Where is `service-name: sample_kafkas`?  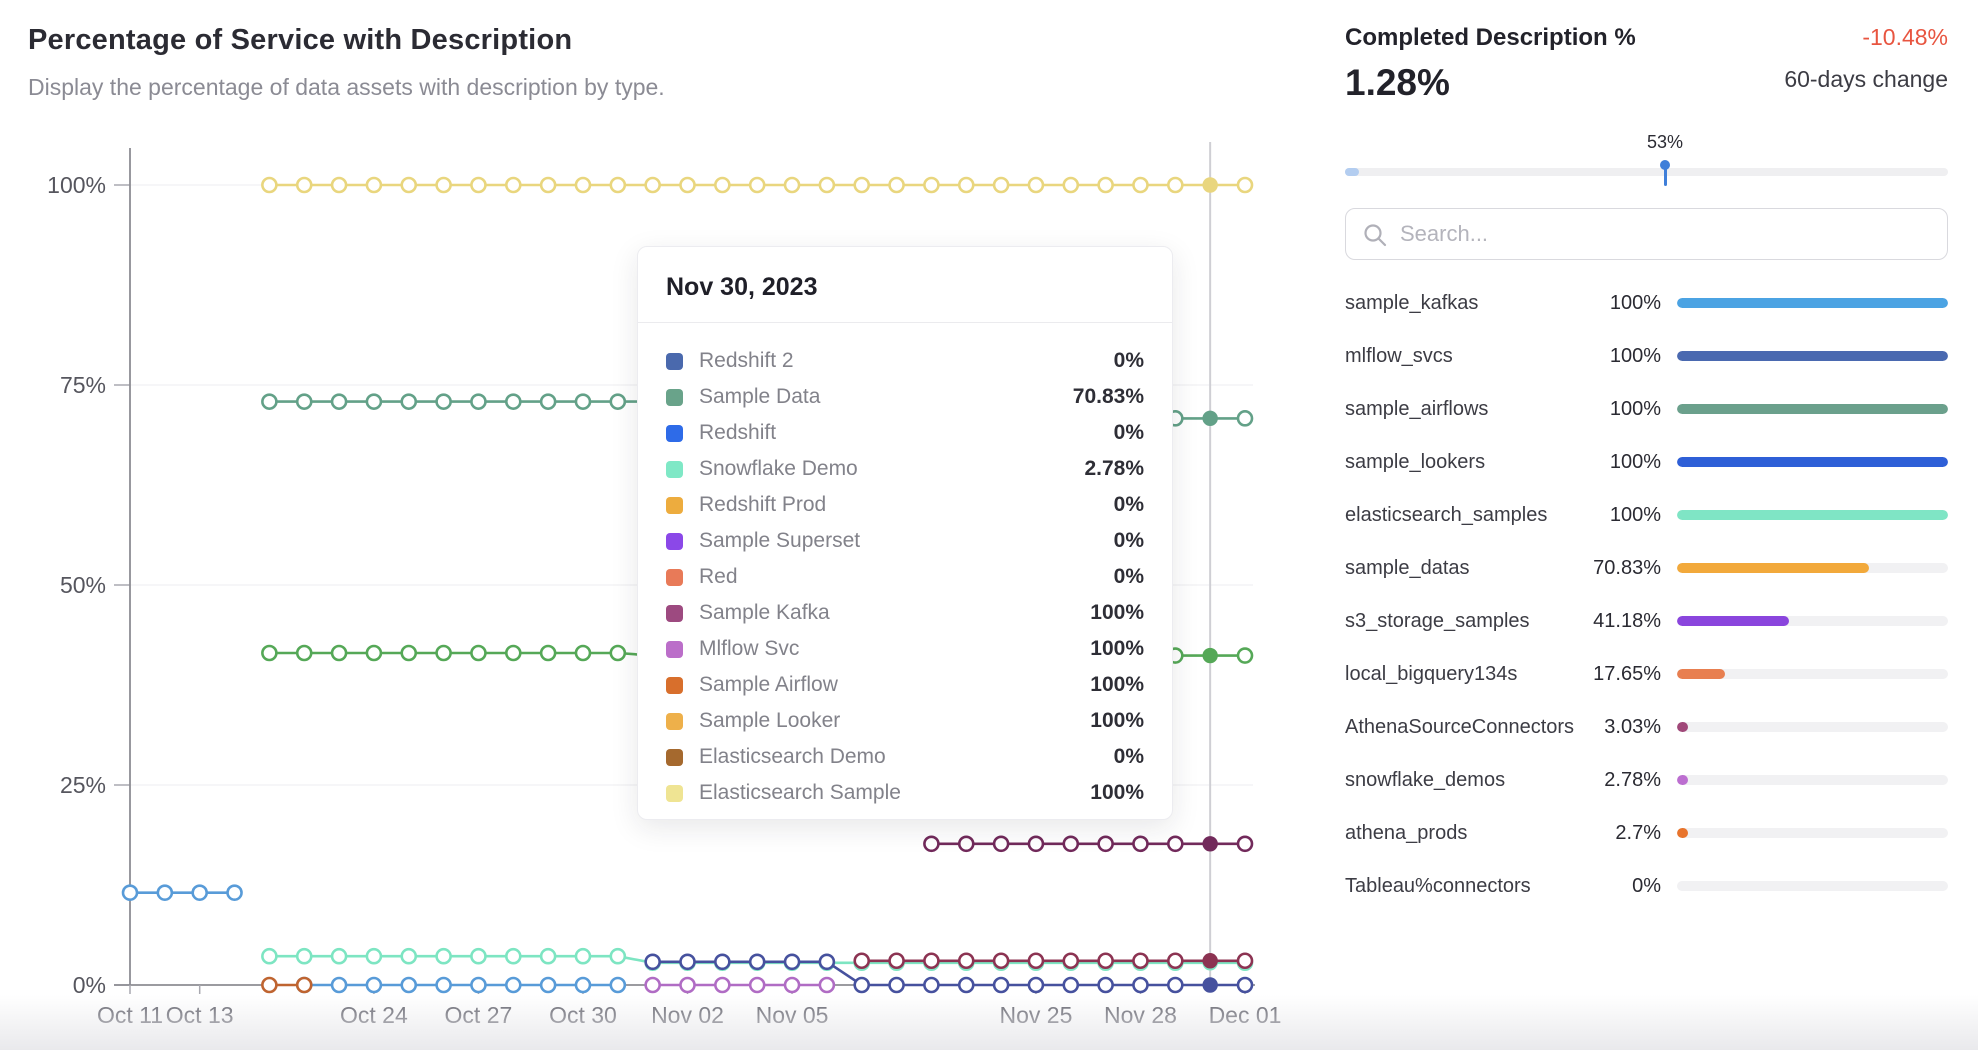
service-name: sample_kafkas is located at coordinates (1412, 302).